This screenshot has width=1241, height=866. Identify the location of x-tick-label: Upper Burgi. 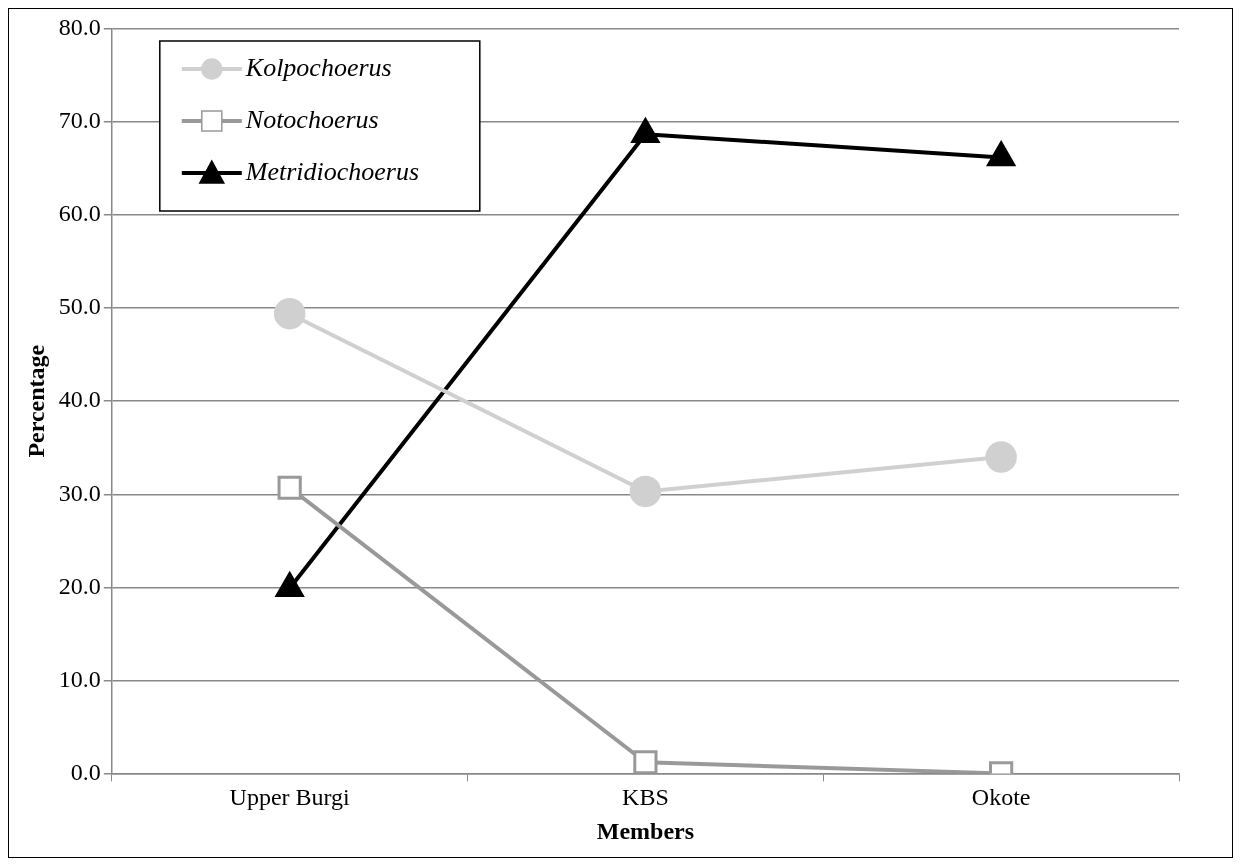
(290, 797).